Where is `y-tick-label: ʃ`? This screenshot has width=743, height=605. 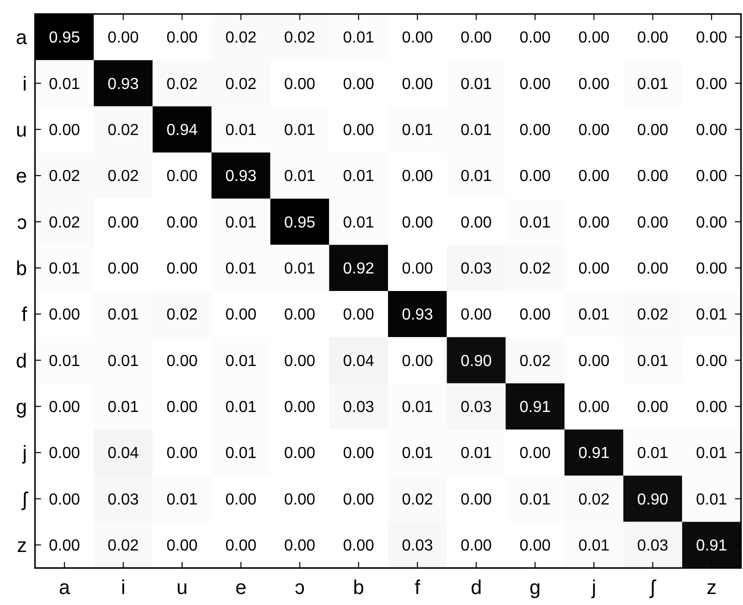
y-tick-label: ʃ is located at coordinates (24, 499).